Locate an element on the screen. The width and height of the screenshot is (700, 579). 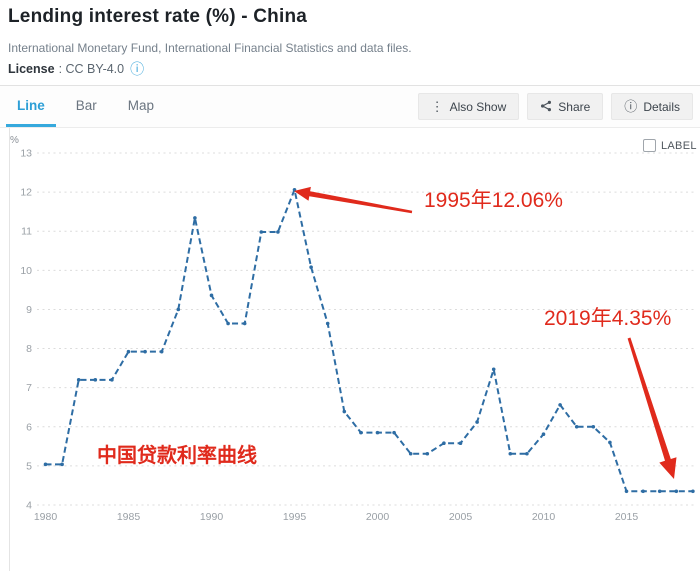
details-label: Details is located at coordinates (661, 106).